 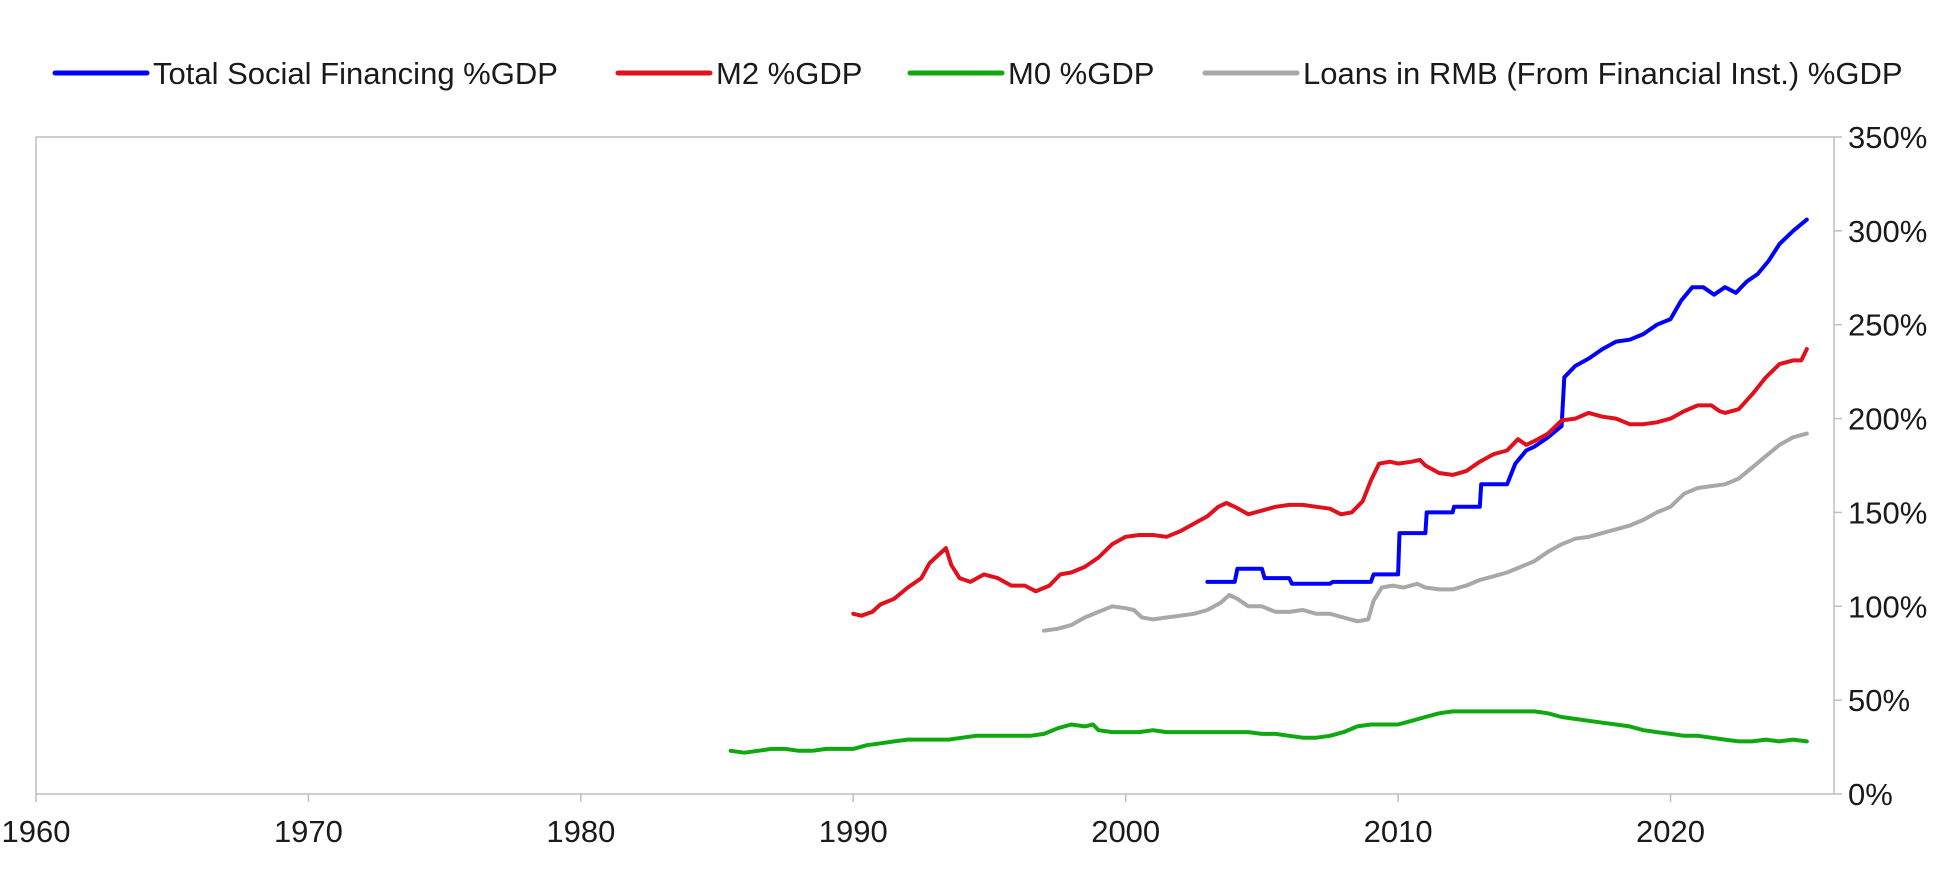 What do you see at coordinates (853, 831) in the screenshot?
I see `x-tick-label: 1990` at bounding box center [853, 831].